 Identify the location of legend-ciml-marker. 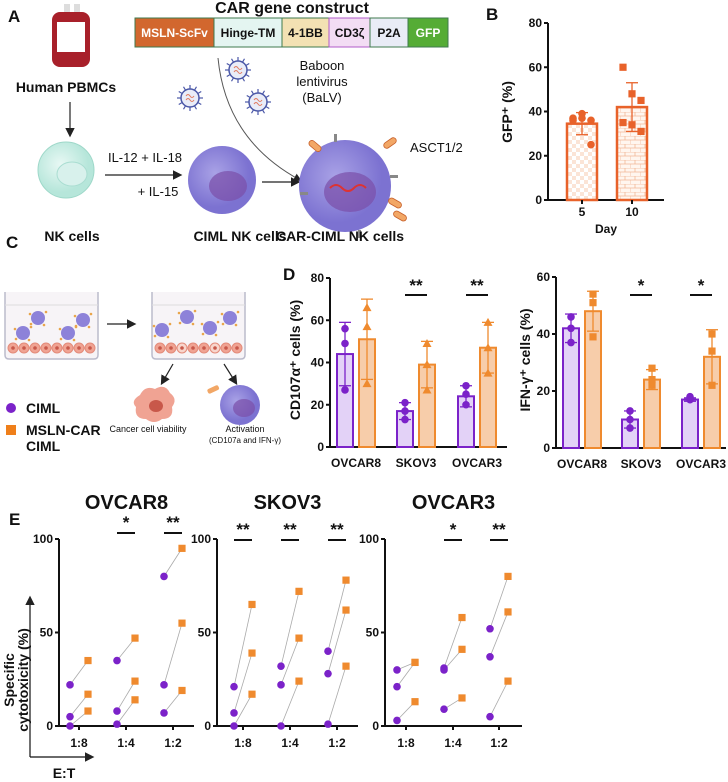
(11, 408).